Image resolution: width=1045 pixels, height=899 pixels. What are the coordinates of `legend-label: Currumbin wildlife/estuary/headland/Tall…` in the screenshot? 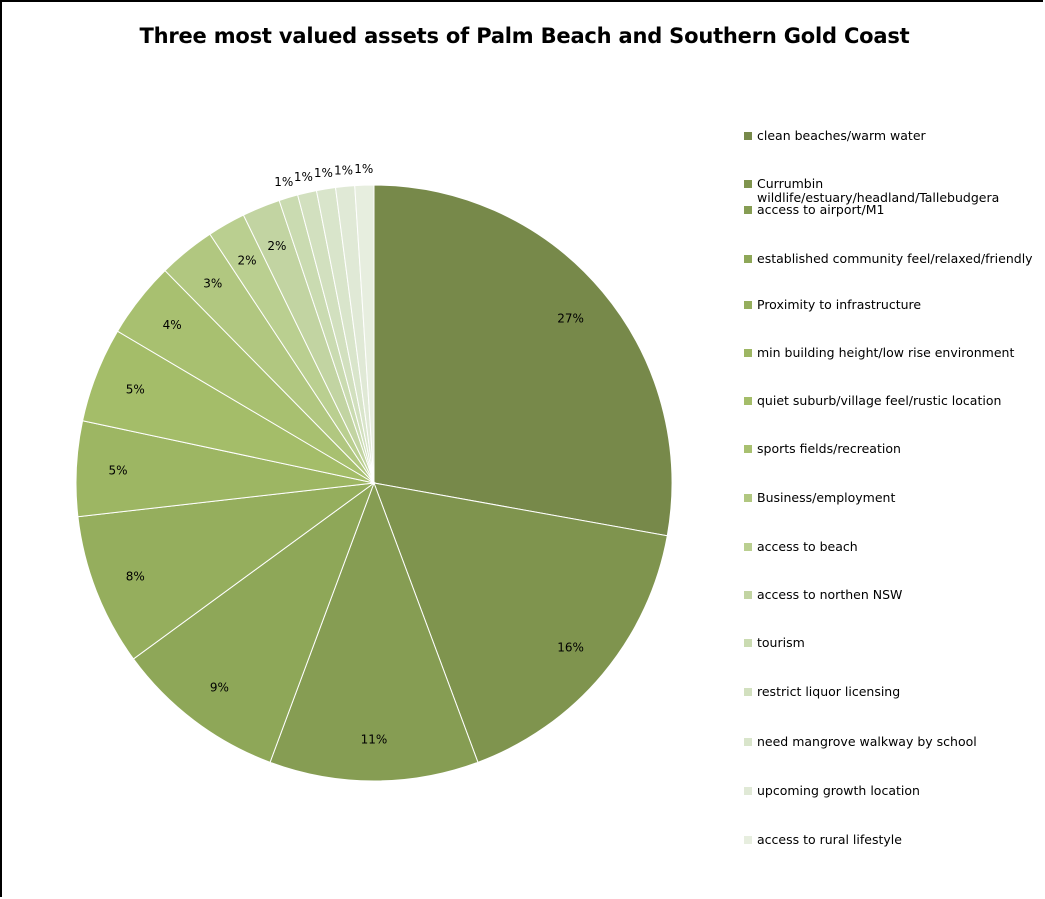 It's located at (878, 190).